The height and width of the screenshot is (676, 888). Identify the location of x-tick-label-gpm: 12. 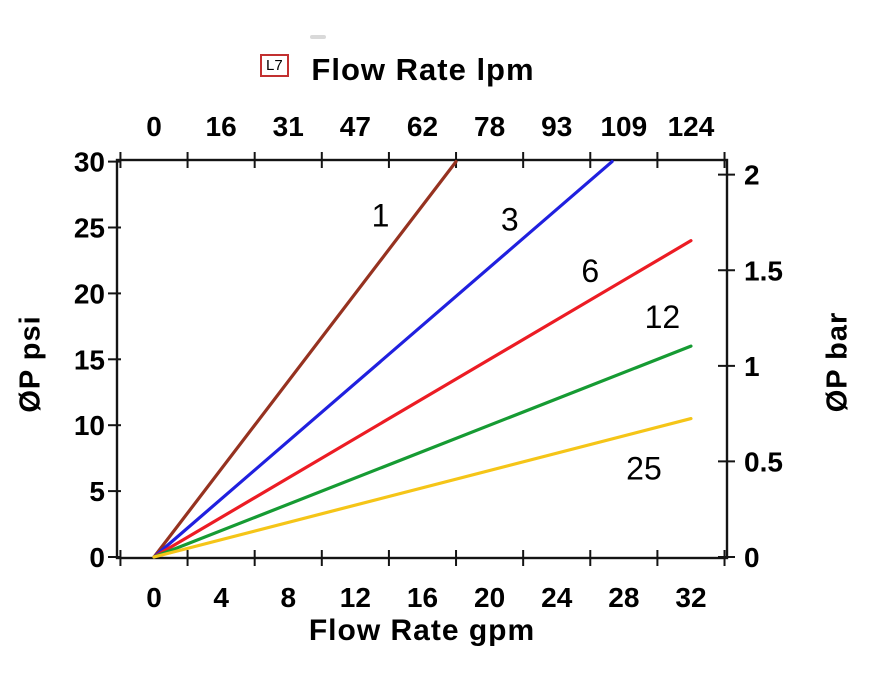
(355, 597).